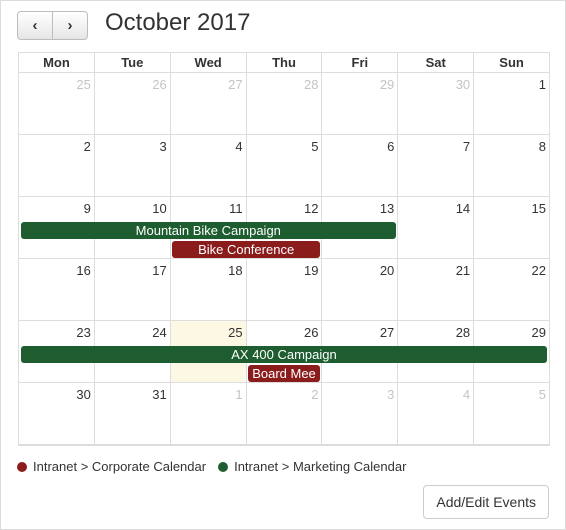 The image size is (566, 530). I want to click on day-number: 20, so click(387, 270).